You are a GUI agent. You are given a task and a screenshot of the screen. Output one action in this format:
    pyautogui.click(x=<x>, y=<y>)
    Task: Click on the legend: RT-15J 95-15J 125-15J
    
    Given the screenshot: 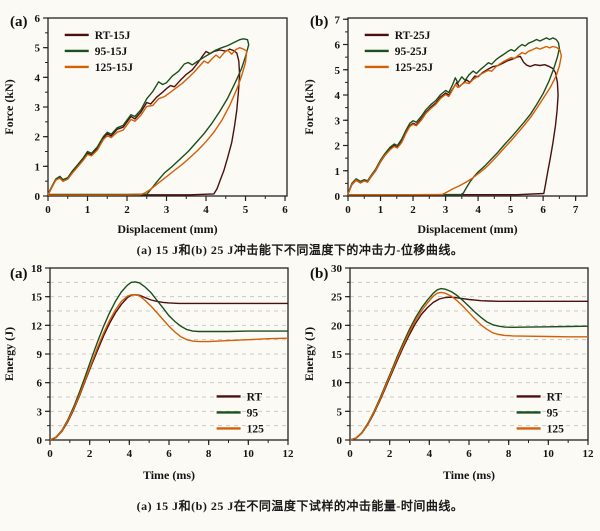 What is the action you would take?
    pyautogui.click(x=99, y=52)
    